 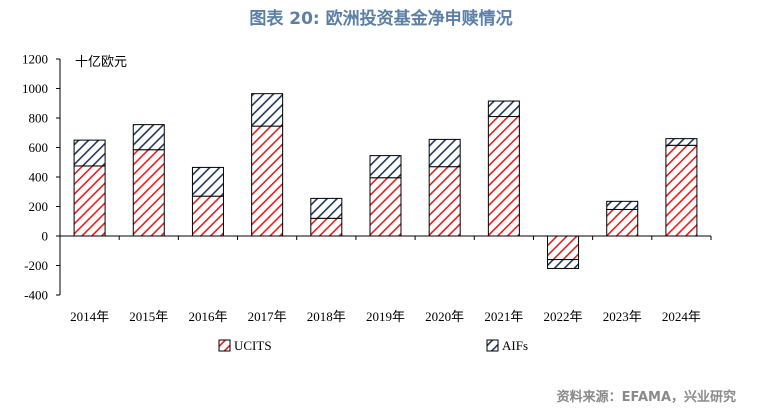 I want to click on legend-swatch-aifs, so click(x=492, y=345).